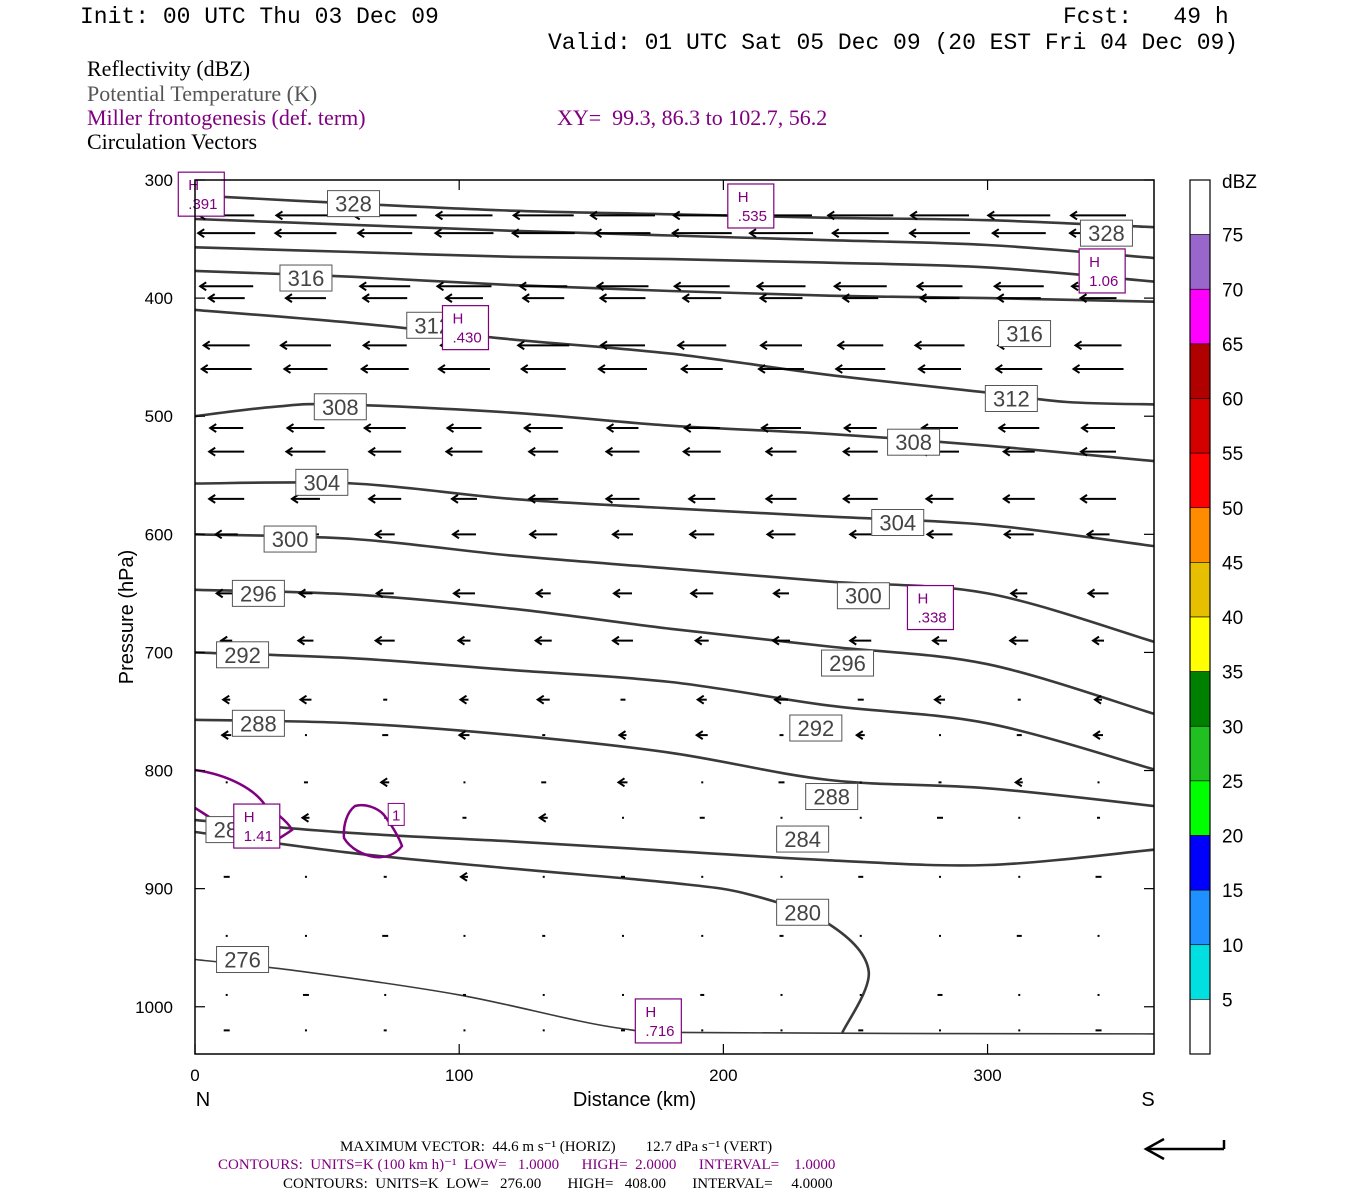 The width and height of the screenshot is (1350, 1200). What do you see at coordinates (1106, 233) in the screenshot?
I see `theta-label-328: 328` at bounding box center [1106, 233].